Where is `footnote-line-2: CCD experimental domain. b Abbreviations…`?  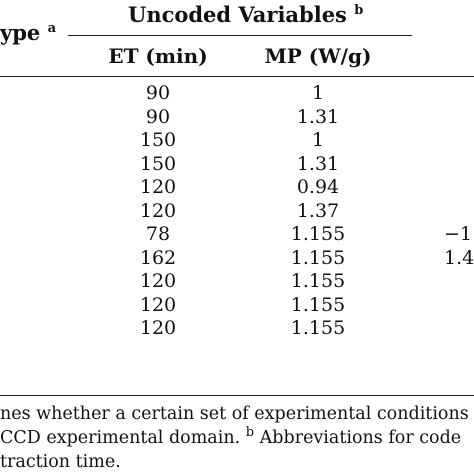 footnote-line-2: CCD experimental domain. b Abbreviations… is located at coordinates (237, 438).